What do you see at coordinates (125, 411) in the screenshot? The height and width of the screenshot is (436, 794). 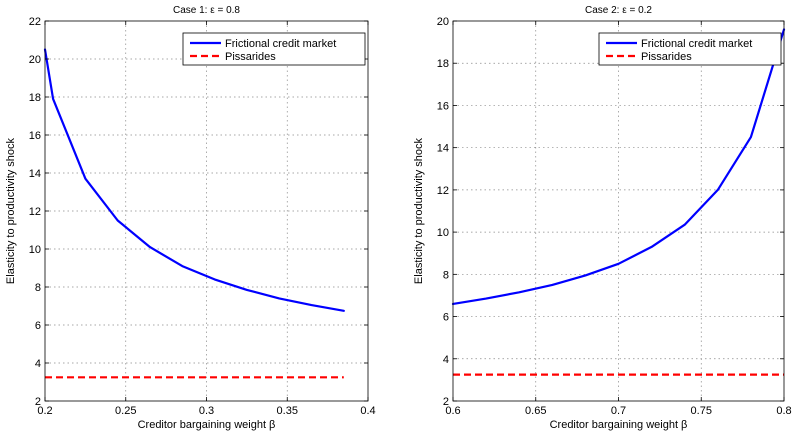 I see `x-tick-label: 0.25` at bounding box center [125, 411].